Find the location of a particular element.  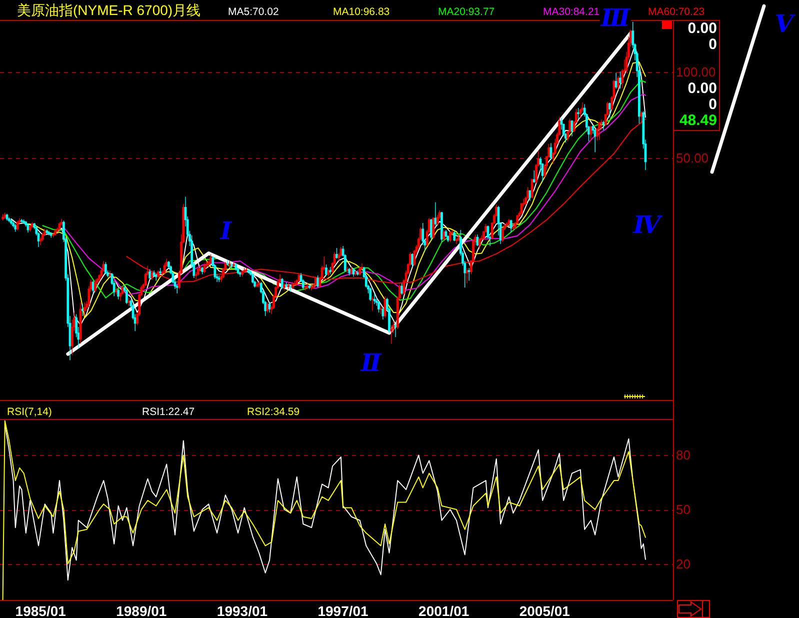

x-tick-label: 1997/01 is located at coordinates (343, 610).